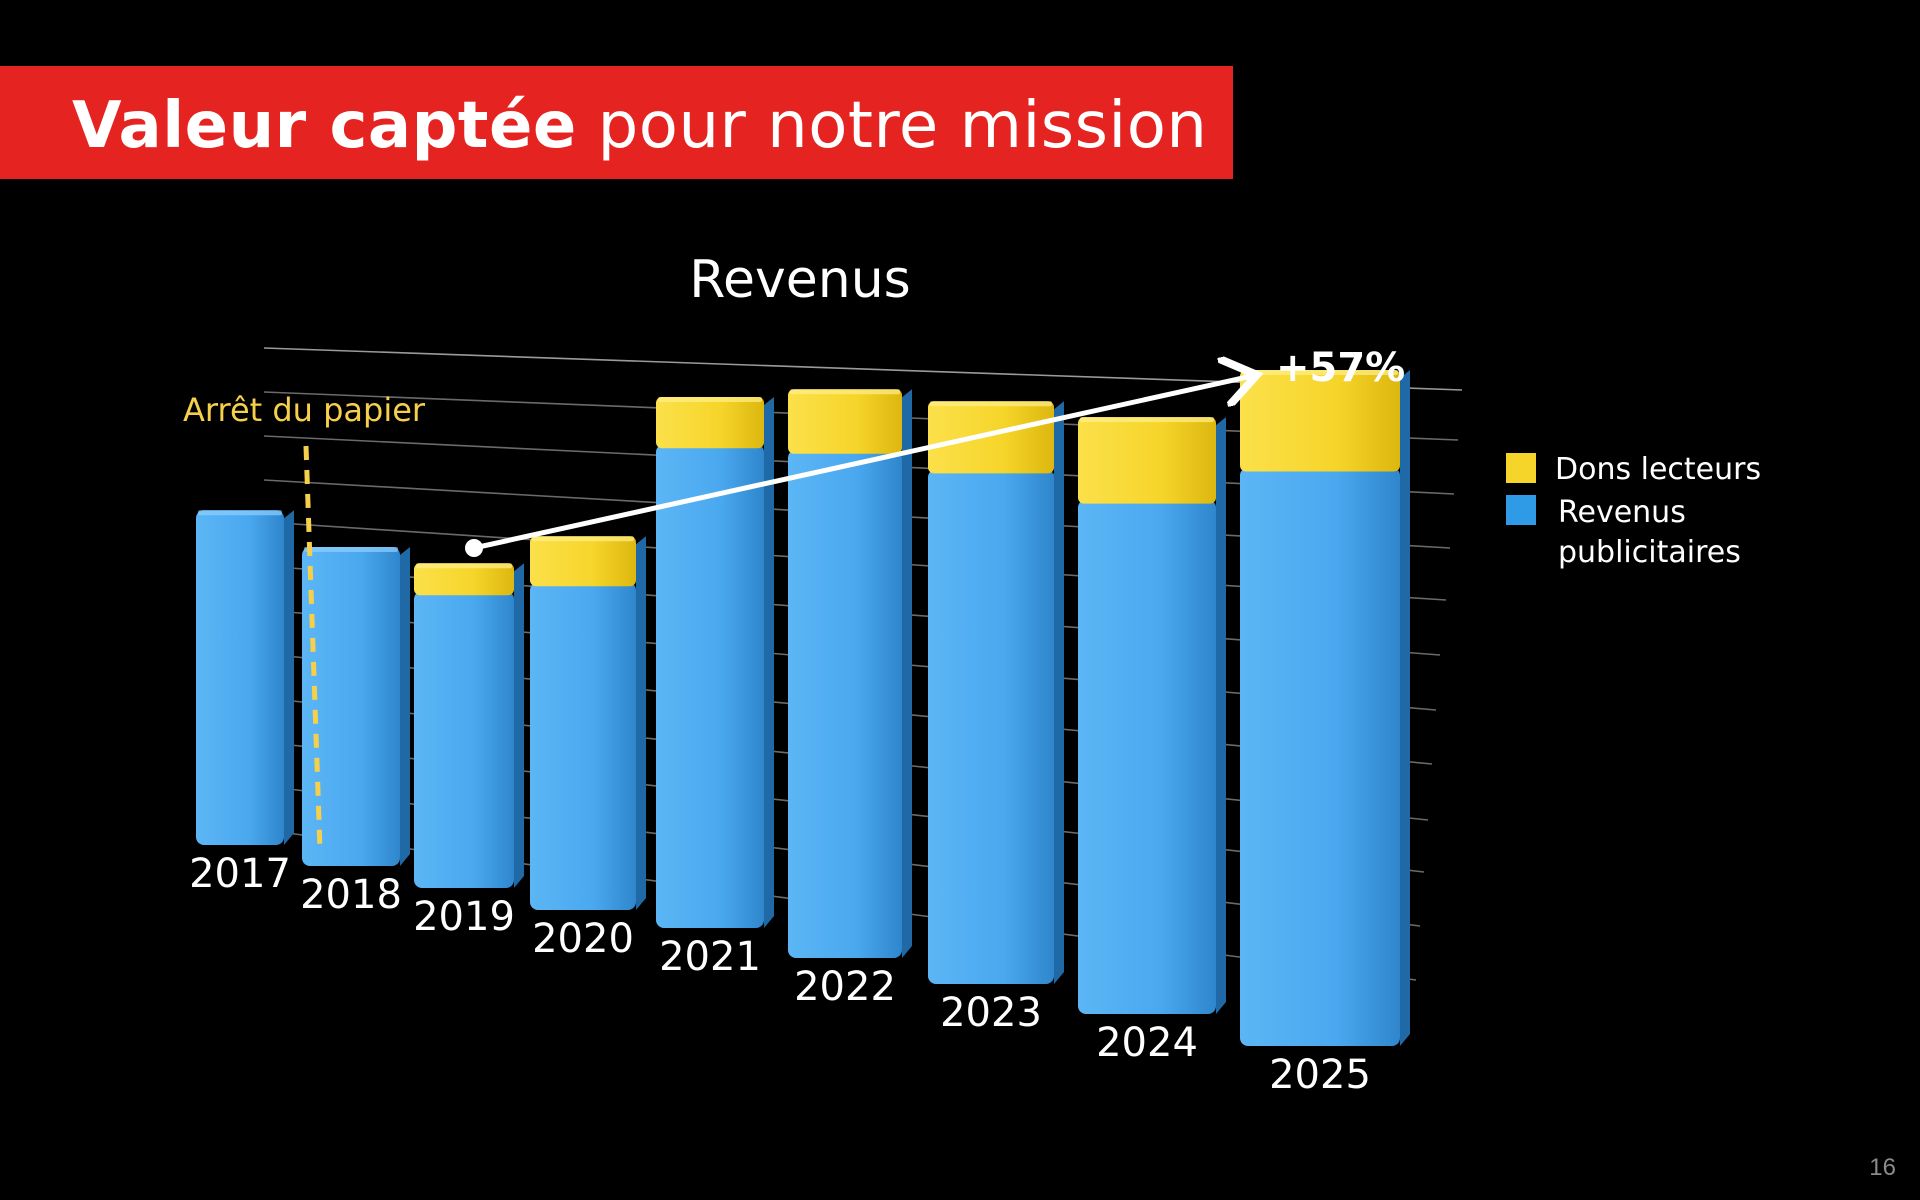 This screenshot has width=1920, height=1200. I want to click on bar-side-2025, so click(1405, 708).